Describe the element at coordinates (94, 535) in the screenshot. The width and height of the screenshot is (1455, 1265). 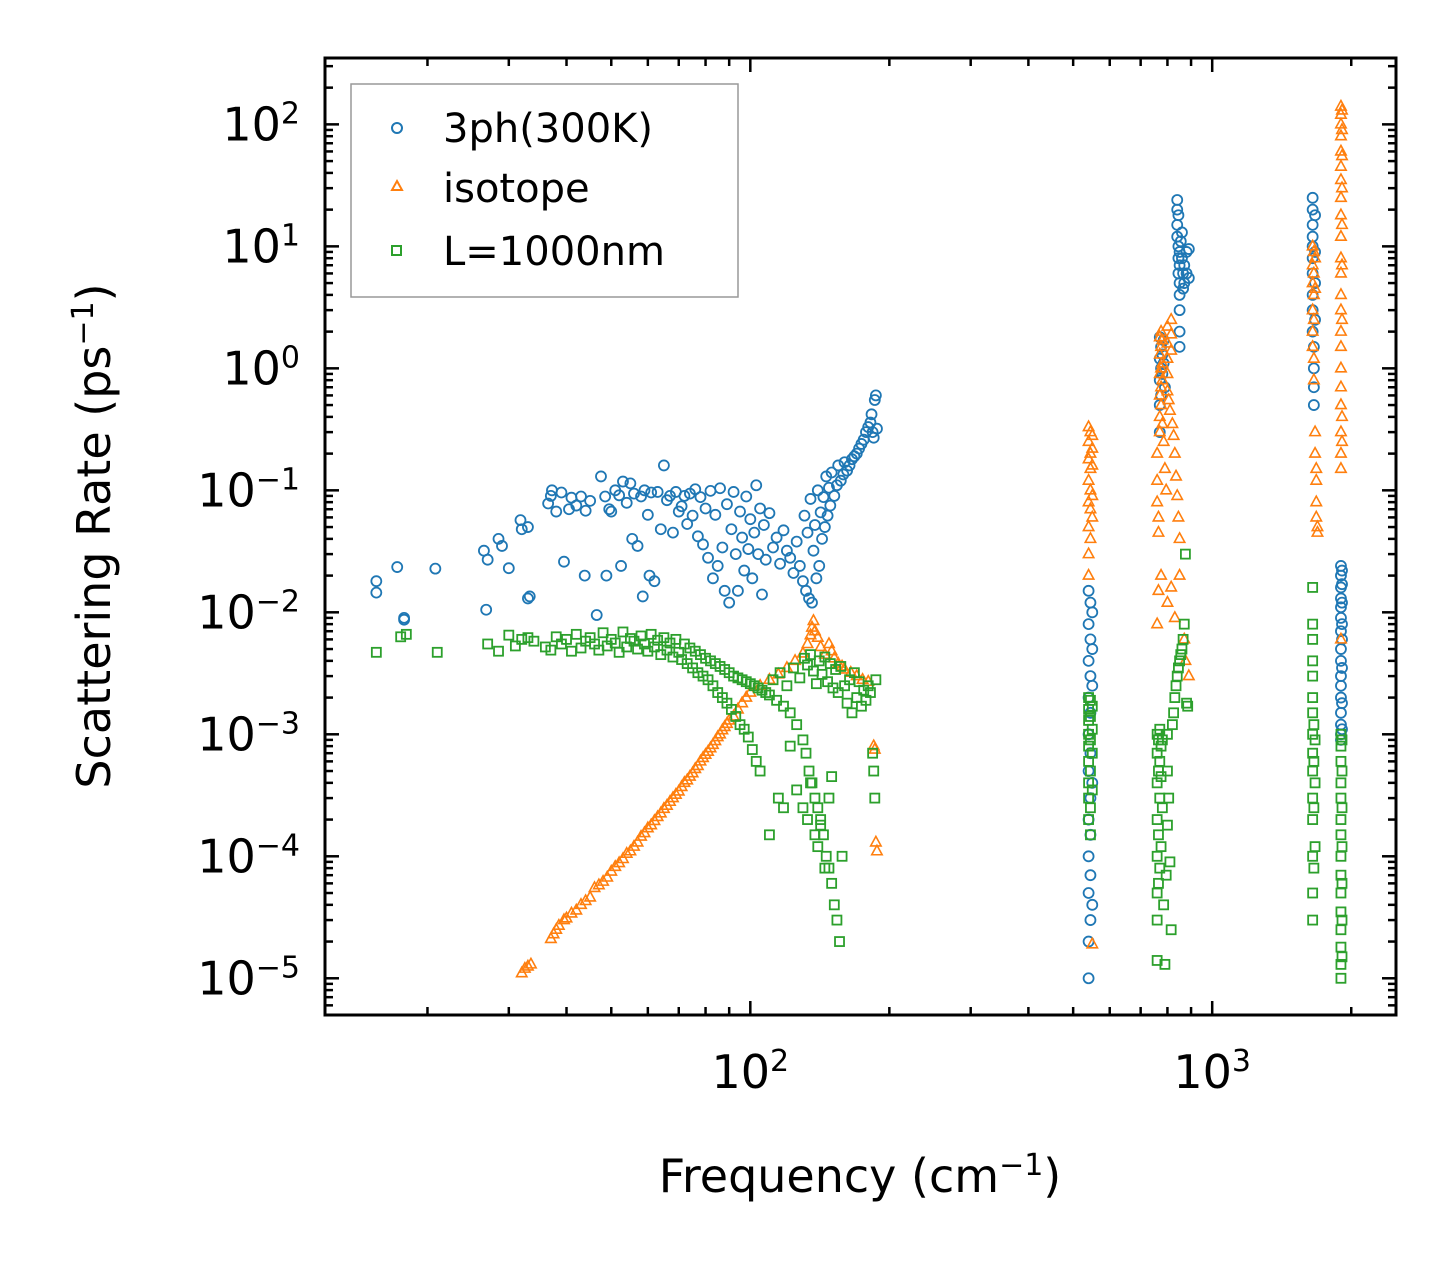
I see `y-axis-label: Scattering Rate (ps−1)` at that location.